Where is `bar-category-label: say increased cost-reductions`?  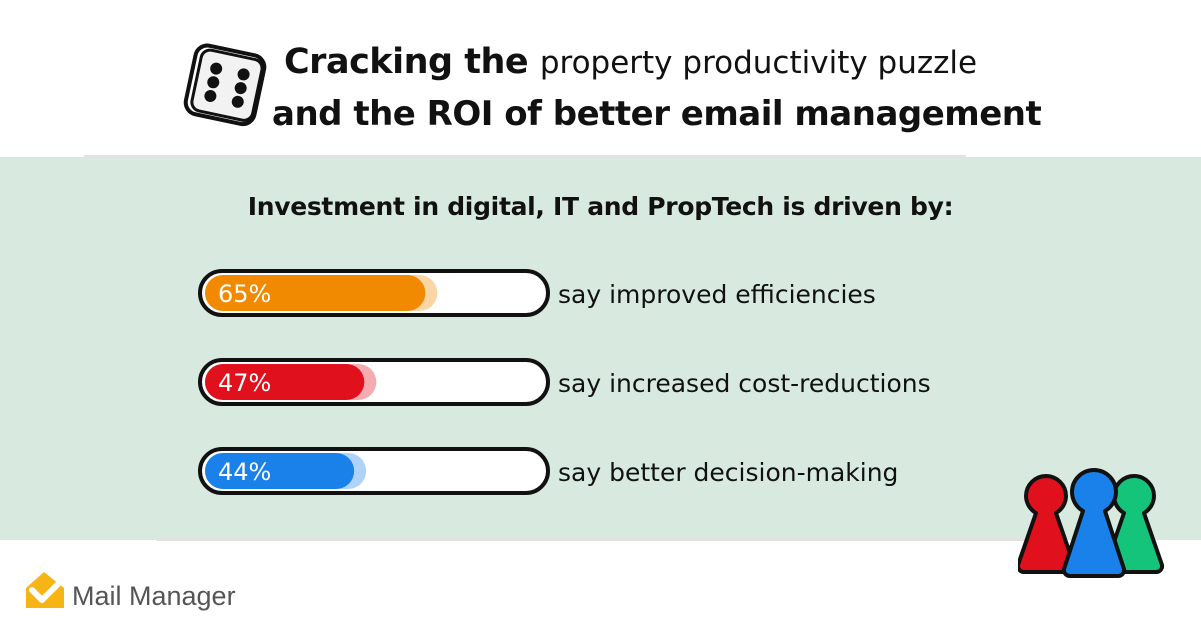 bar-category-label: say increased cost-reductions is located at coordinates (744, 383).